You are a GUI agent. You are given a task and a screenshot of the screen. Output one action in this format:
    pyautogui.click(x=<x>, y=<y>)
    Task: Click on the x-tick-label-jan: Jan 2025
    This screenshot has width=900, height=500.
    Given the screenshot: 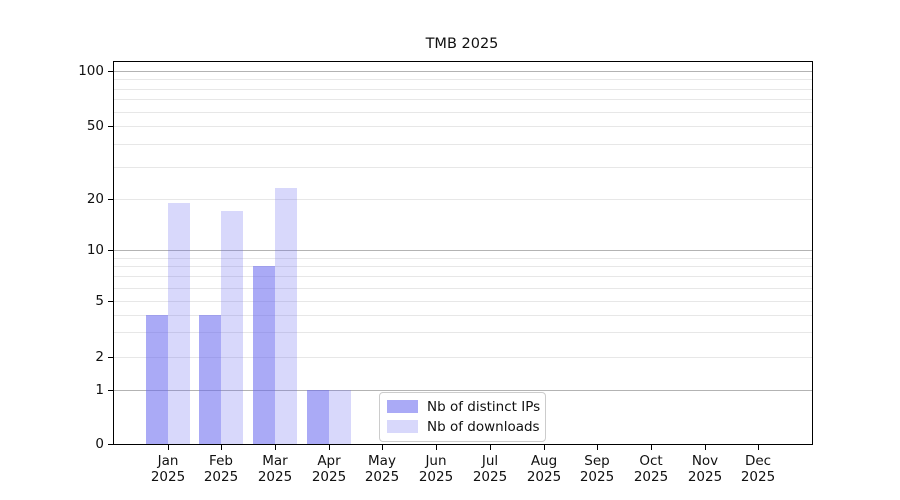 What is the action you would take?
    pyautogui.click(x=168, y=469)
    